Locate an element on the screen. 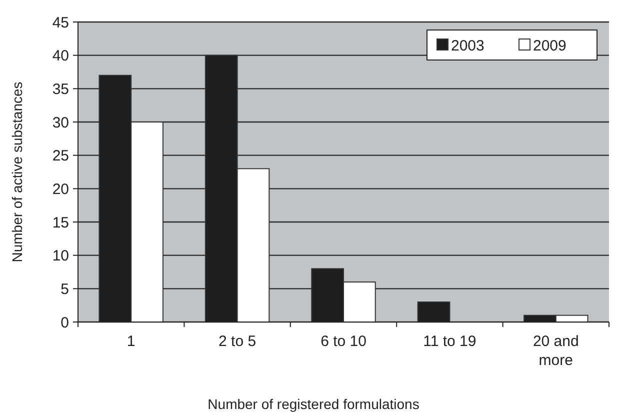  y-tick-label: 0 is located at coordinates (64, 323).